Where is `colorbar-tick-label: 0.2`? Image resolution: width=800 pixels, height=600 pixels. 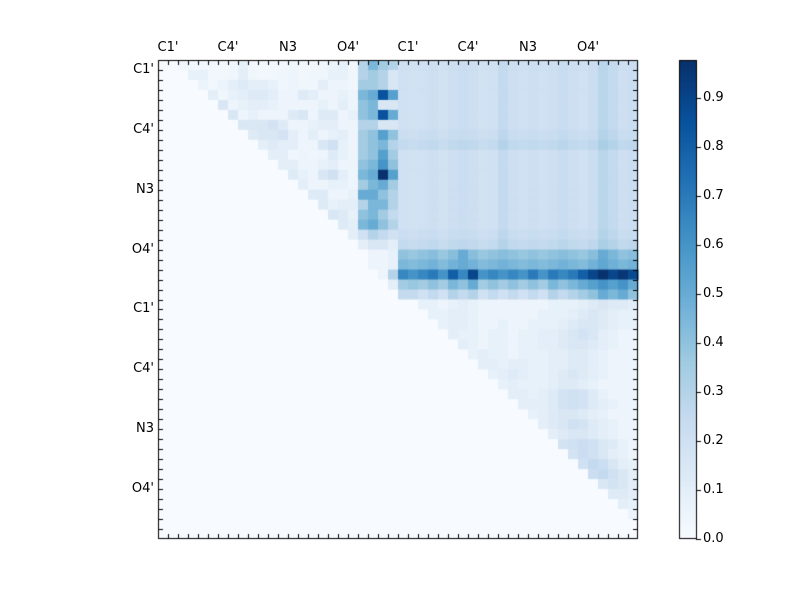 colorbar-tick-label: 0.2 is located at coordinates (713, 440).